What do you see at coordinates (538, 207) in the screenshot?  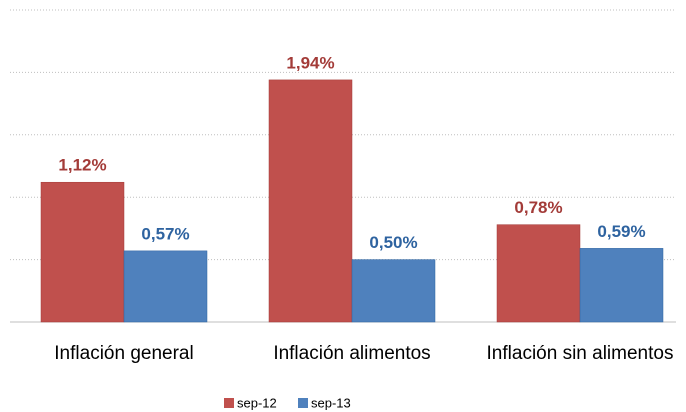 I see `value-label: 0,78%` at bounding box center [538, 207].